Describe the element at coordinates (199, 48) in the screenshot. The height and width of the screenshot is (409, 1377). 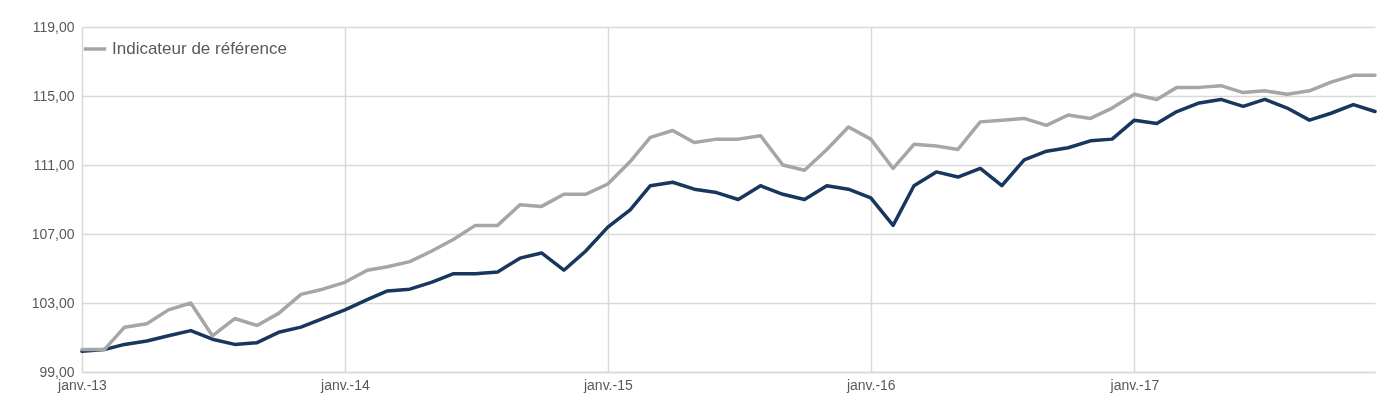
I see `legend-label: Indicateur de référence` at that location.